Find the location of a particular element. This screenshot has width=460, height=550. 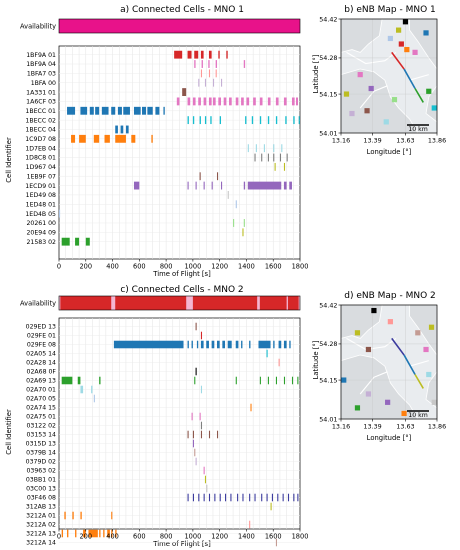

panel-b-title: b) eNB Map - MNO 1 is located at coordinates (390, 10).